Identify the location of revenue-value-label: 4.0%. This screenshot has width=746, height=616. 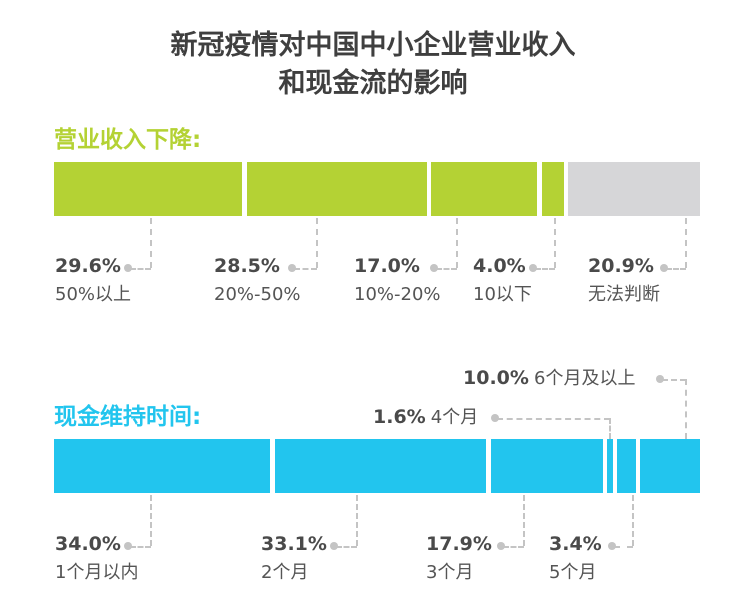
(499, 266).